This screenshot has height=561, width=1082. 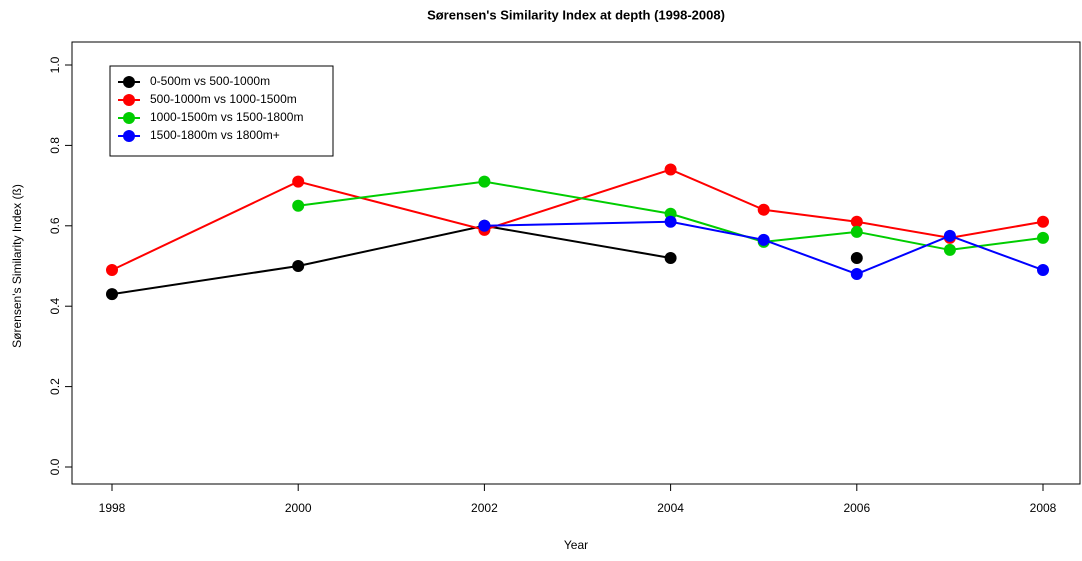 I want to click on x-tick-label: 2004, so click(x=670, y=508).